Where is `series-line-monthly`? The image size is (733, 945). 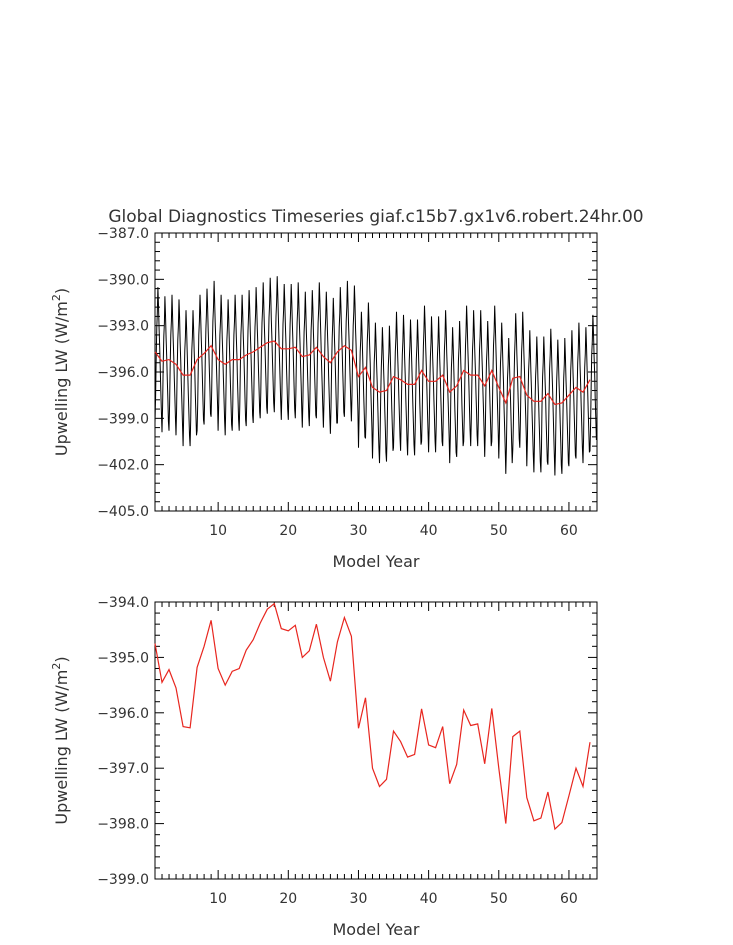 series-line-monthly is located at coordinates (375, 376).